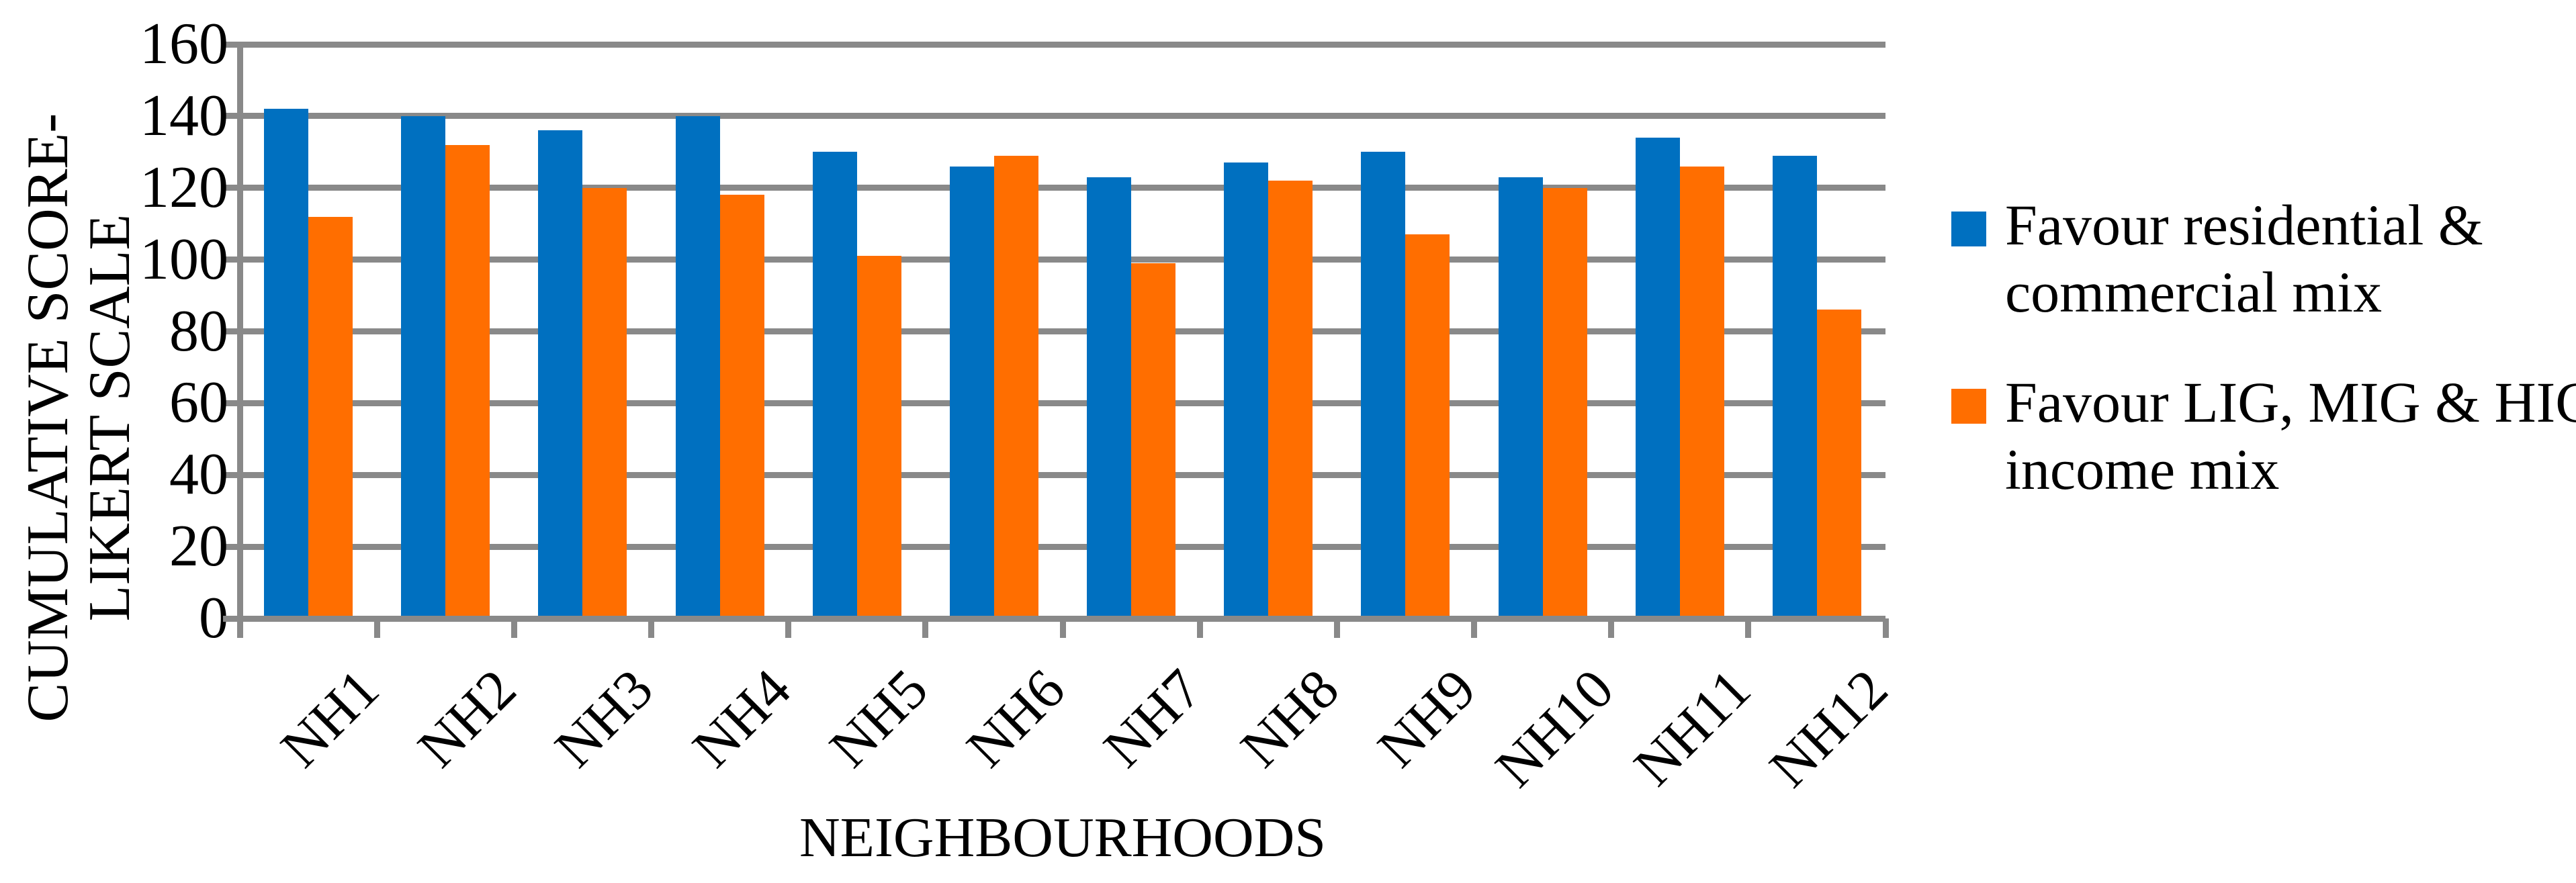  I want to click on bar-nh5-blue, so click(835, 385).